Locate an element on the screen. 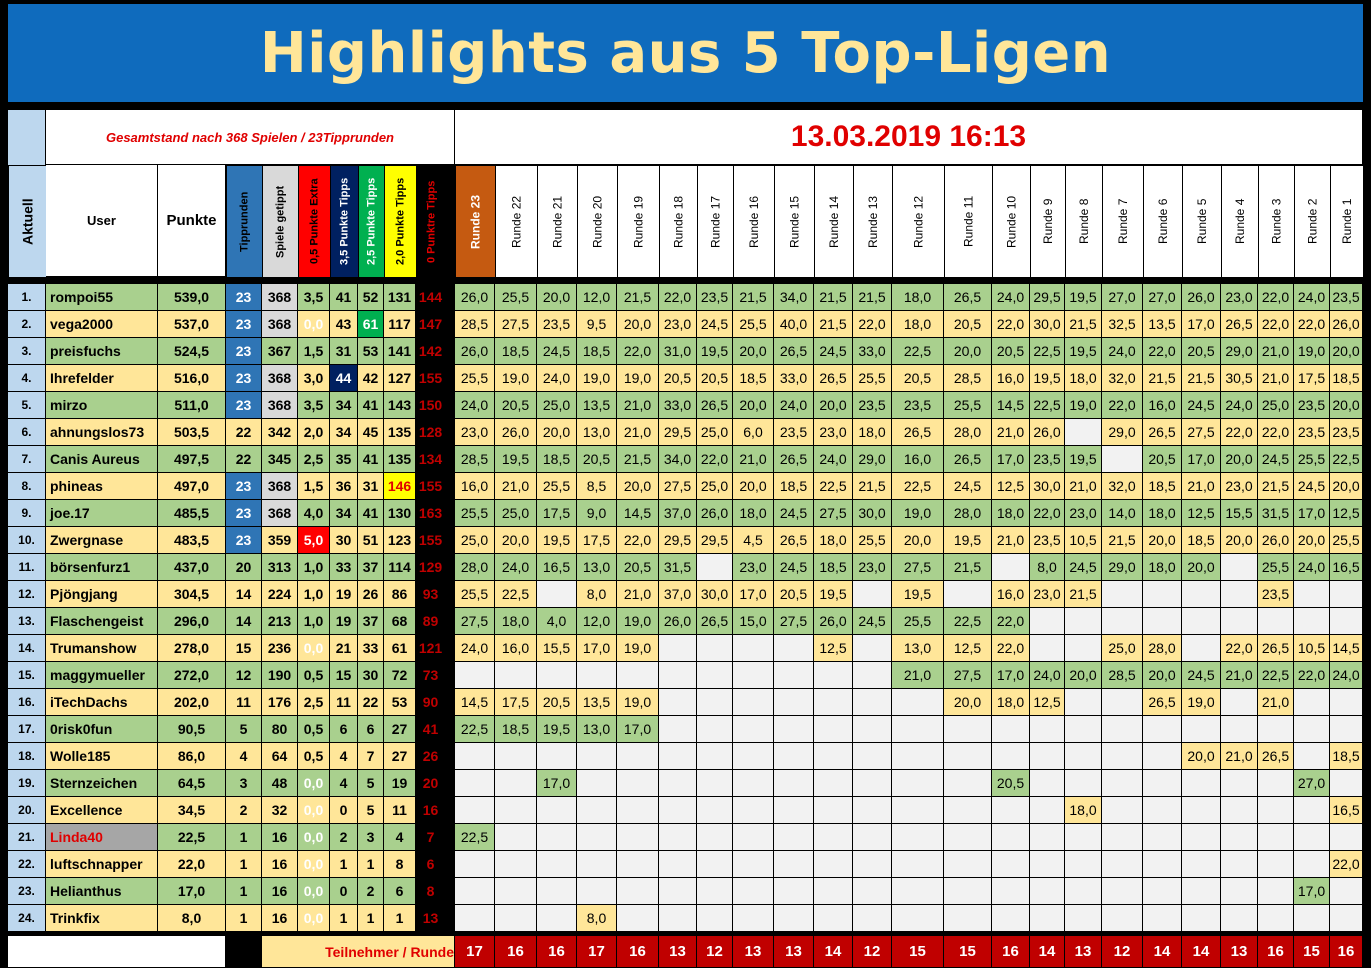 The height and width of the screenshot is (968, 1371). user-name: Canis Aureus is located at coordinates (102, 459).